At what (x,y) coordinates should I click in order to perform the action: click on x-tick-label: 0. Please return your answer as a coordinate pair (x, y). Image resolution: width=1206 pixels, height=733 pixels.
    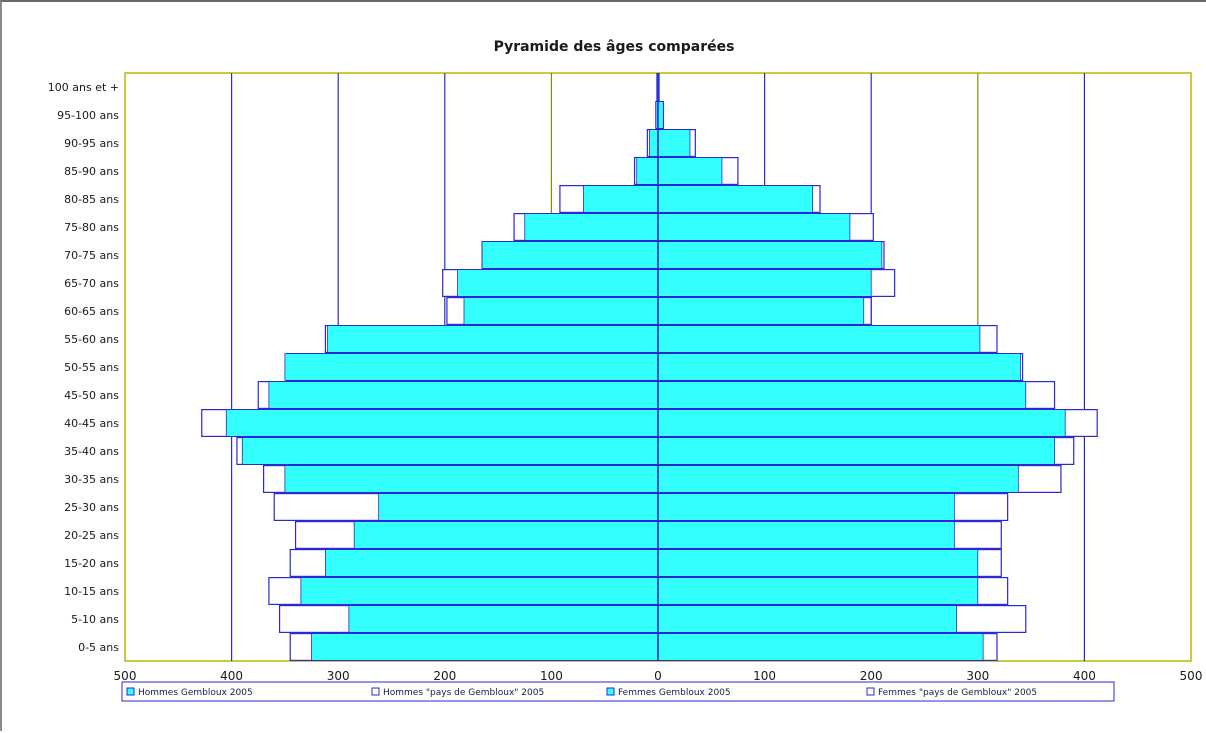
    Looking at the image, I should click on (658, 676).